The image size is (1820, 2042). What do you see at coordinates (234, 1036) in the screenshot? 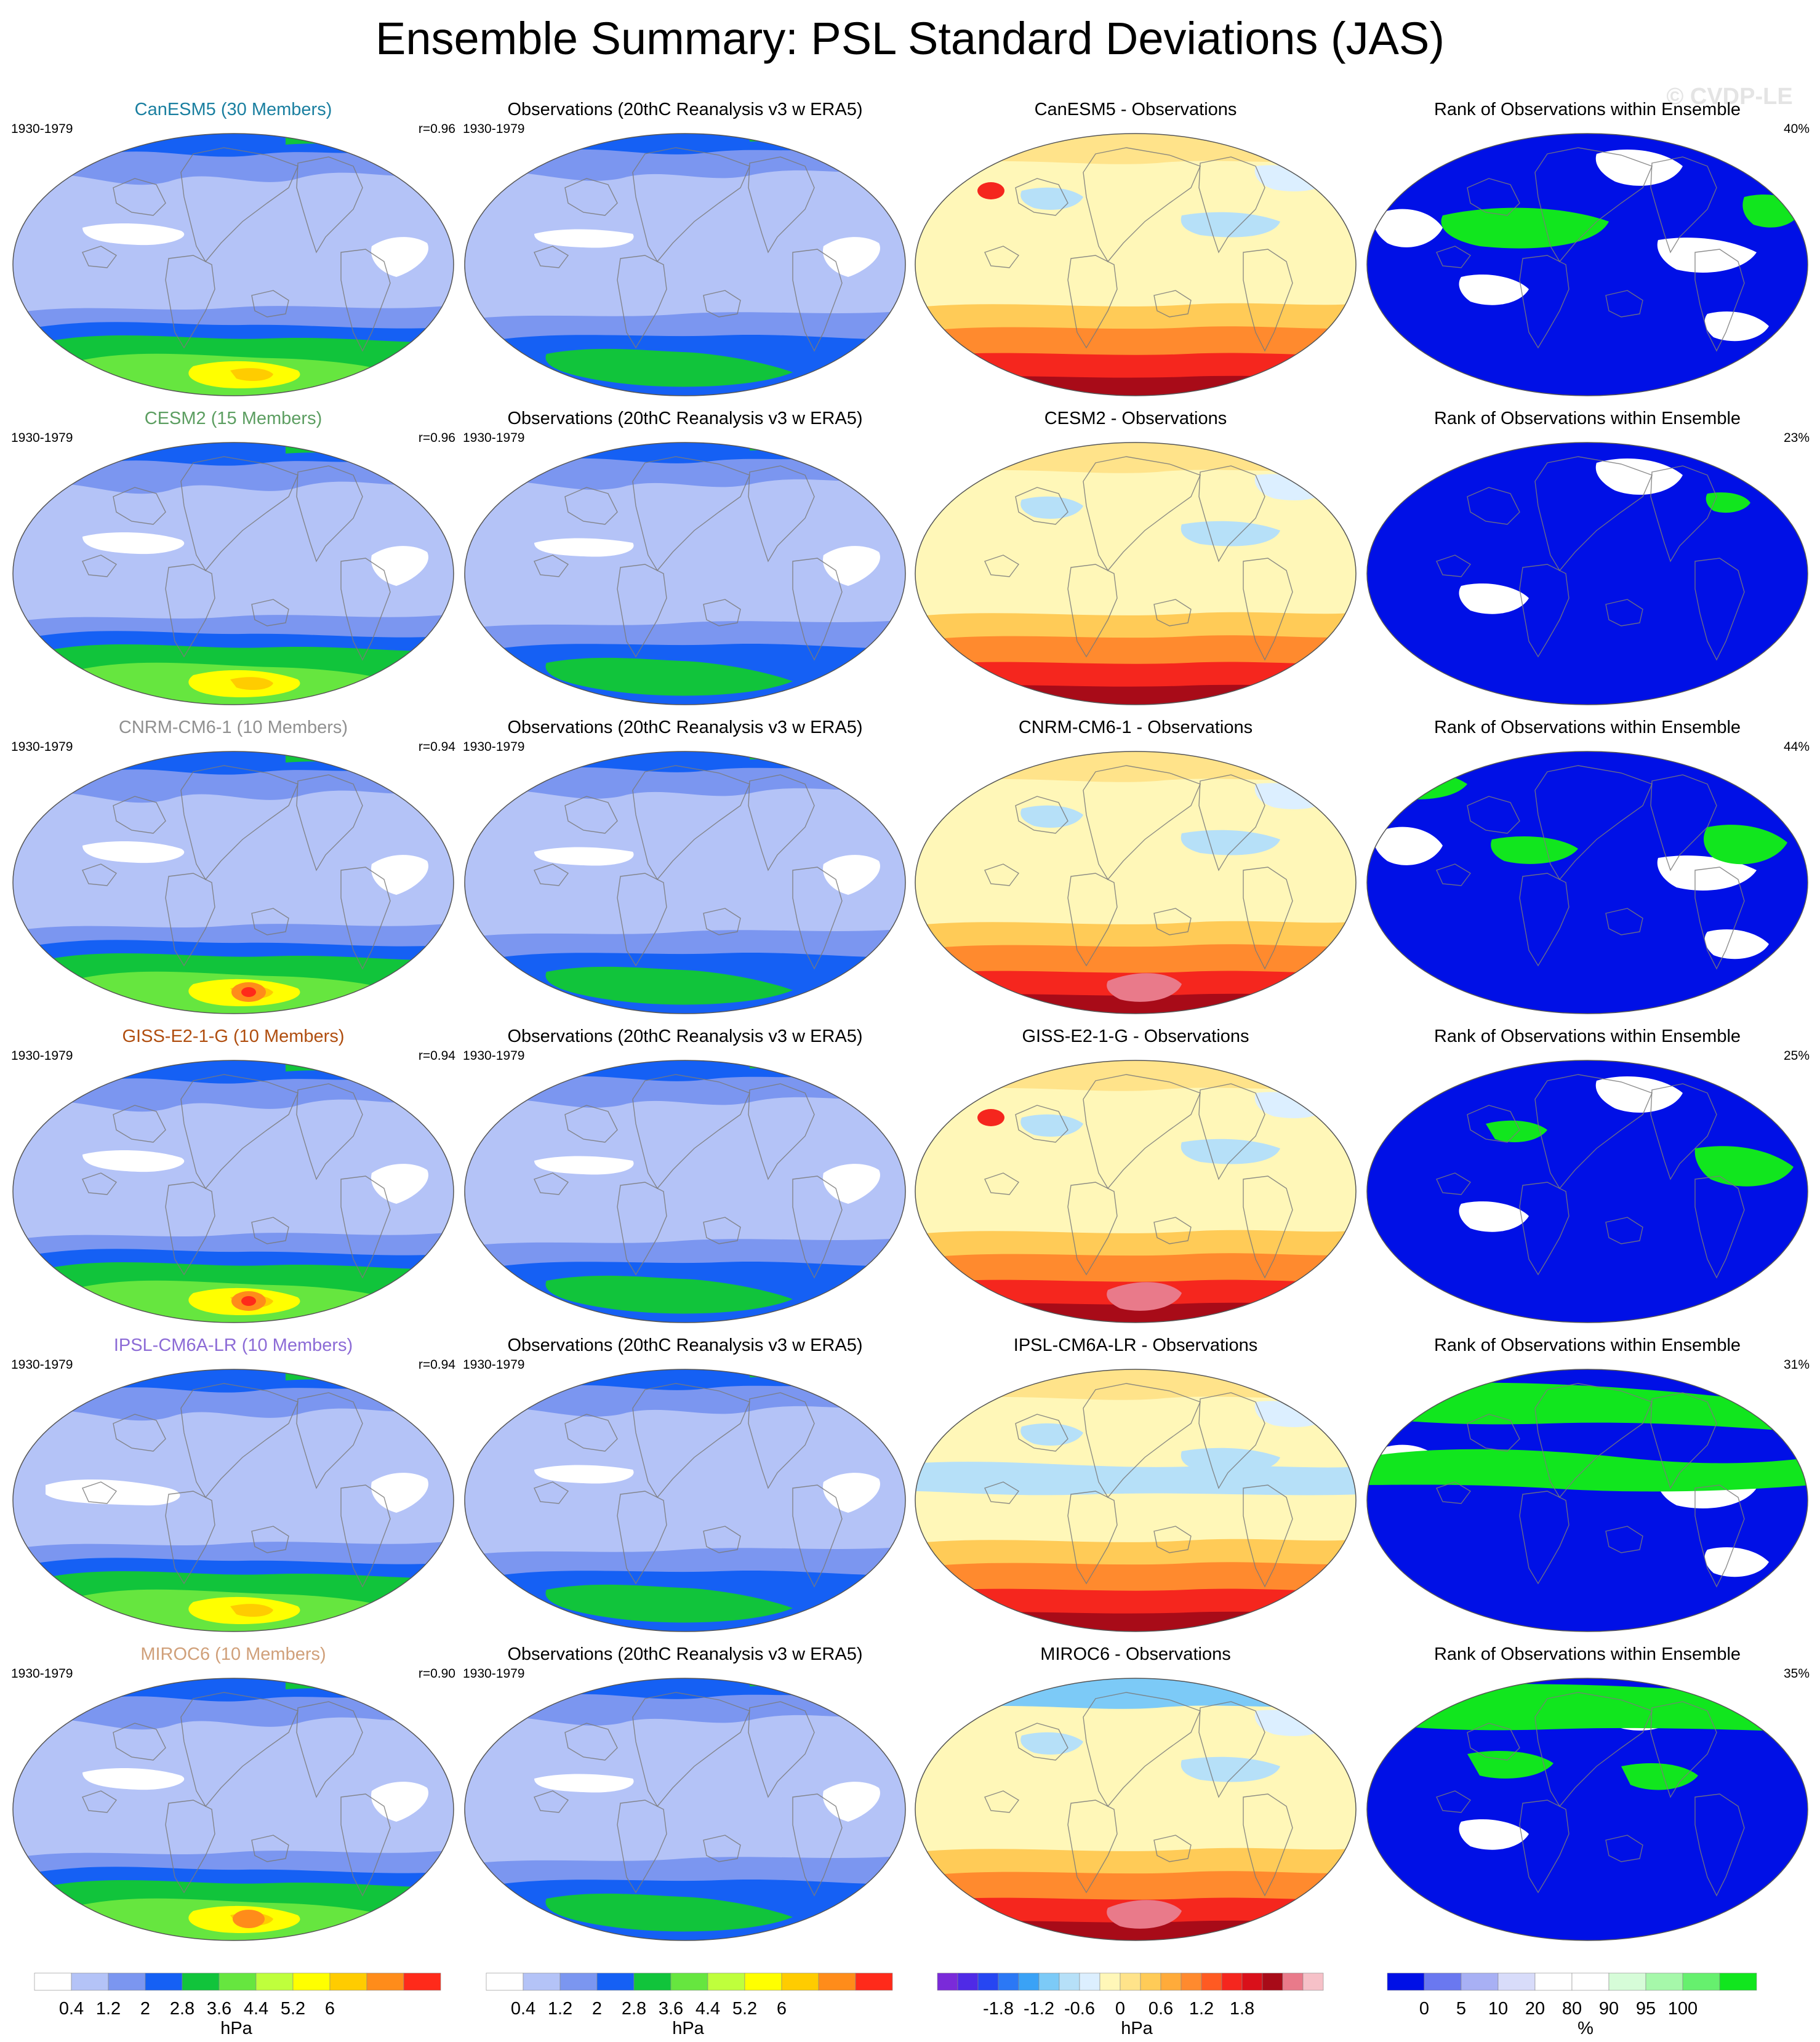
I see `model-title: GISS-E2-1-G (10 Members)` at bounding box center [234, 1036].